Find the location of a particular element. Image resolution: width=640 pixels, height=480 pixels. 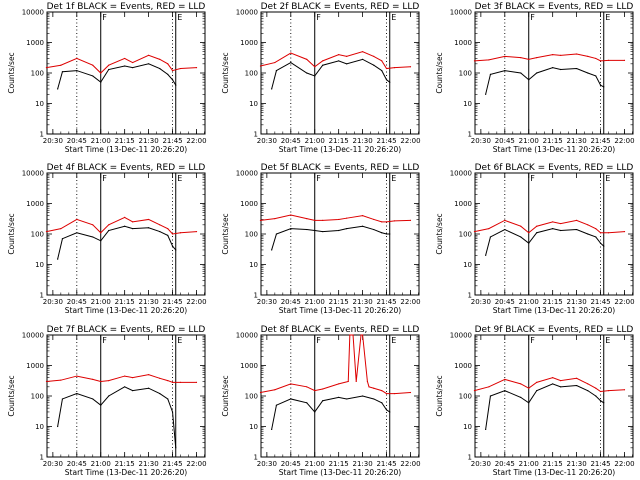

y-tick-label: 10 is located at coordinates (467, 104).